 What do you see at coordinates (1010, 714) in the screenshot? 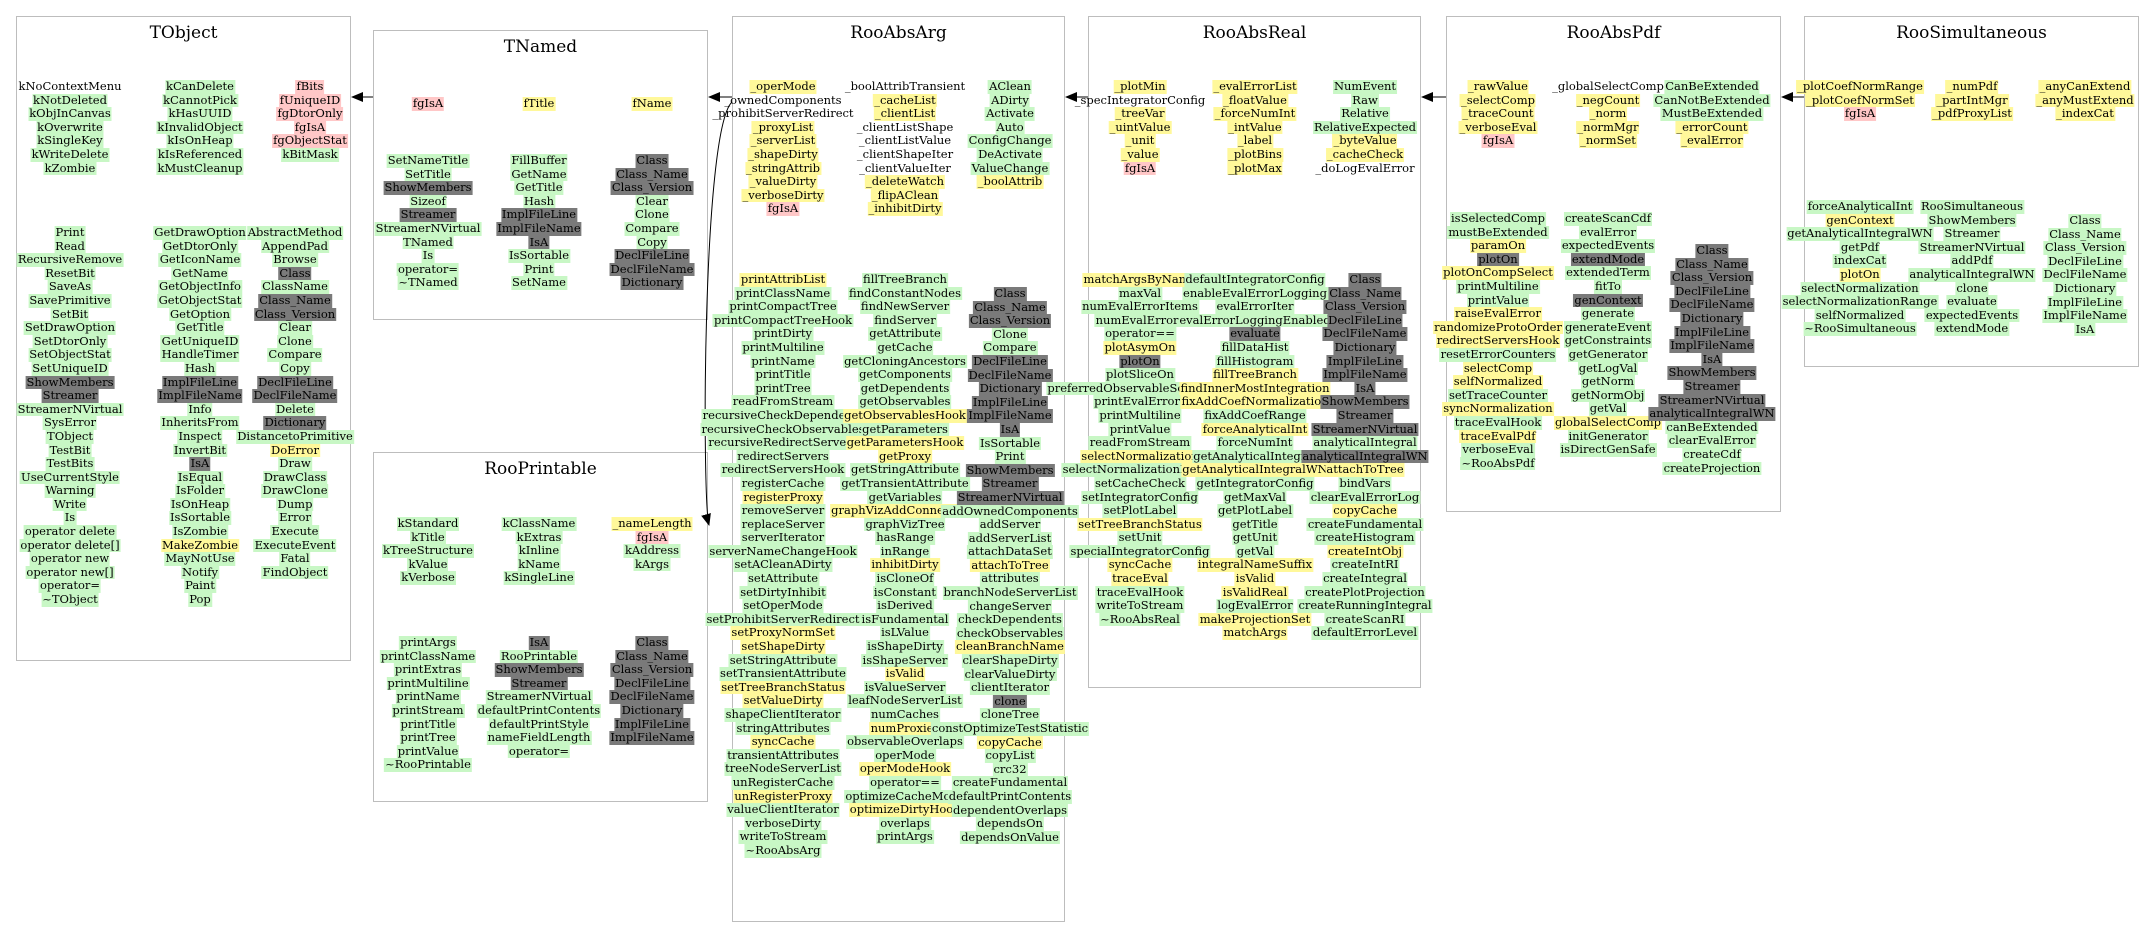
I see `member-item: cloneTree` at bounding box center [1010, 714].